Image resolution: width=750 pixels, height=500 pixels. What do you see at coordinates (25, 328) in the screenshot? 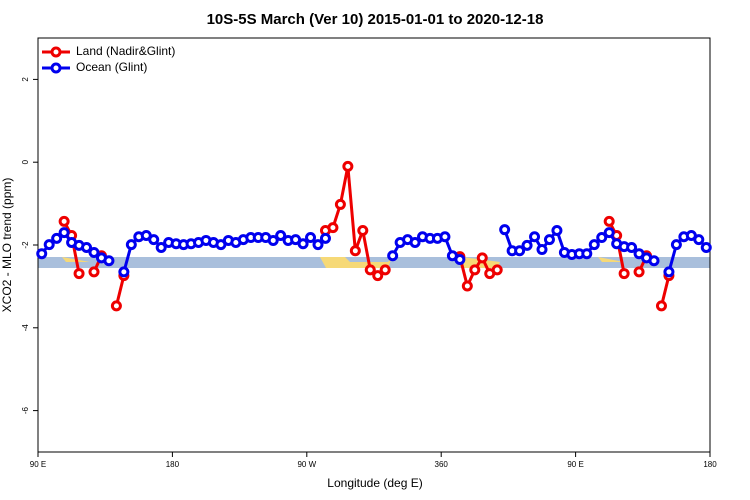
I see `y-tick-label: -4` at bounding box center [25, 328].